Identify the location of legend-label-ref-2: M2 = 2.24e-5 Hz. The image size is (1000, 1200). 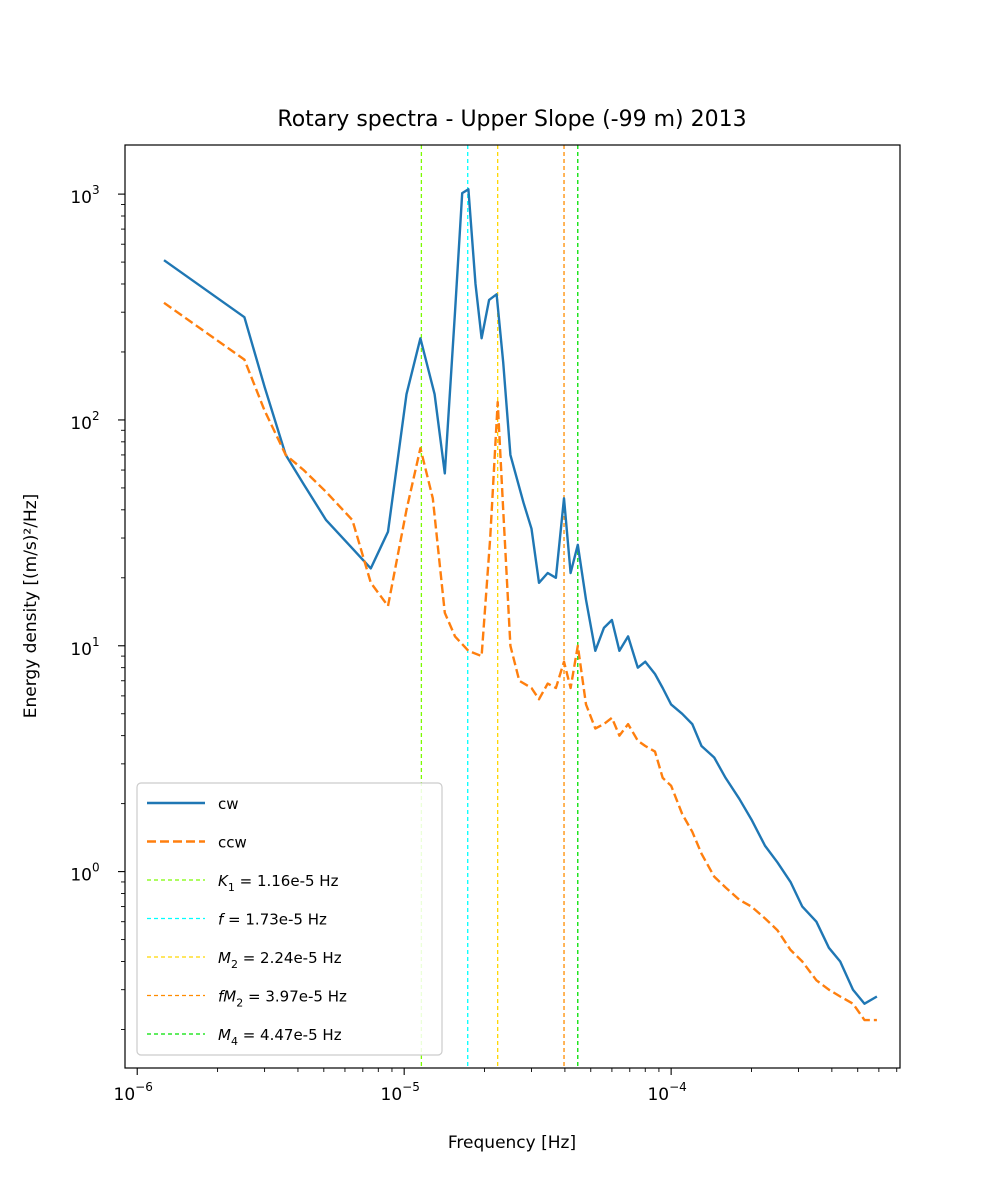
(280, 960).